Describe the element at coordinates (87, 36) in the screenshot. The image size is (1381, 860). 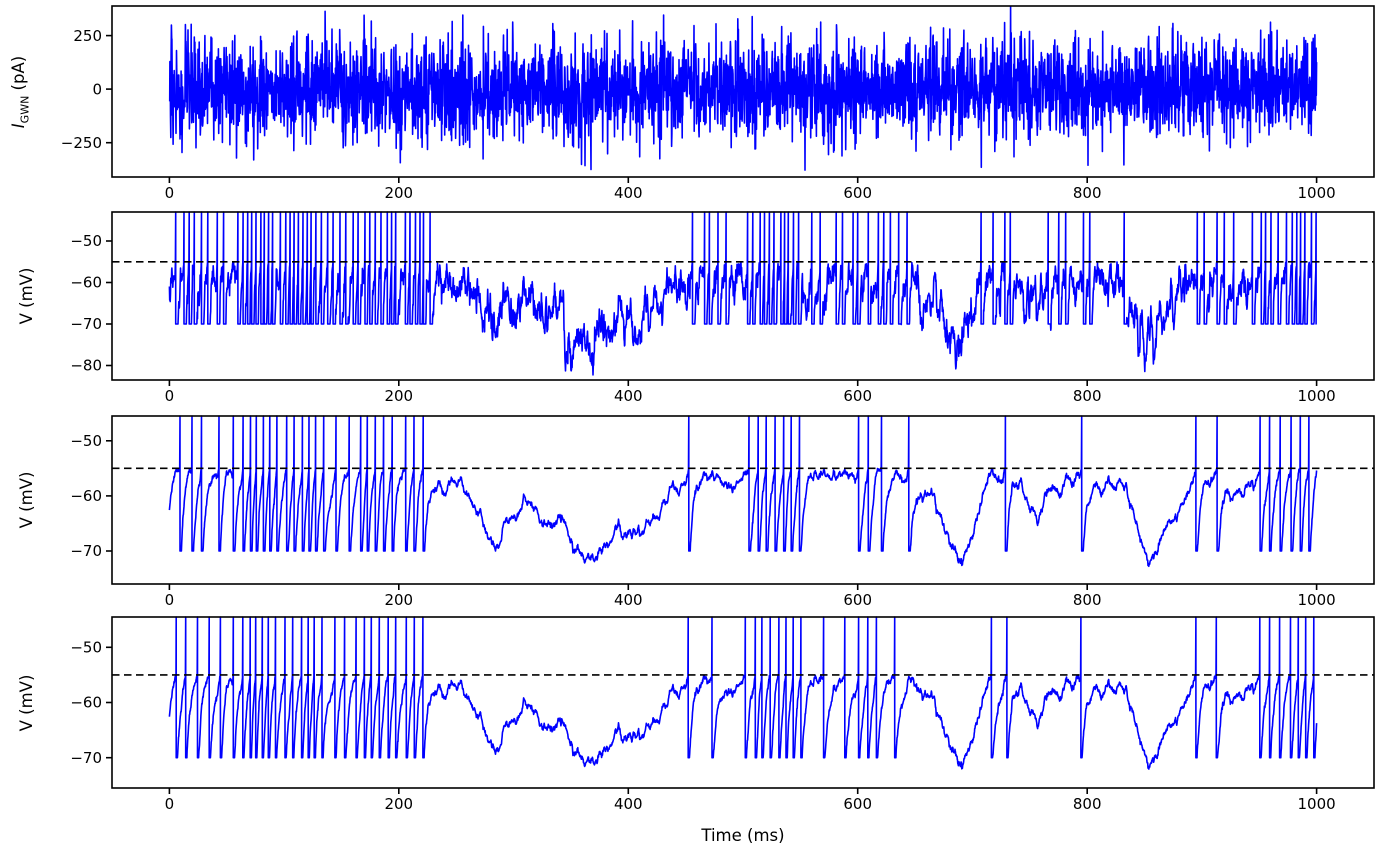
I see `y-tick-label: 250` at that location.